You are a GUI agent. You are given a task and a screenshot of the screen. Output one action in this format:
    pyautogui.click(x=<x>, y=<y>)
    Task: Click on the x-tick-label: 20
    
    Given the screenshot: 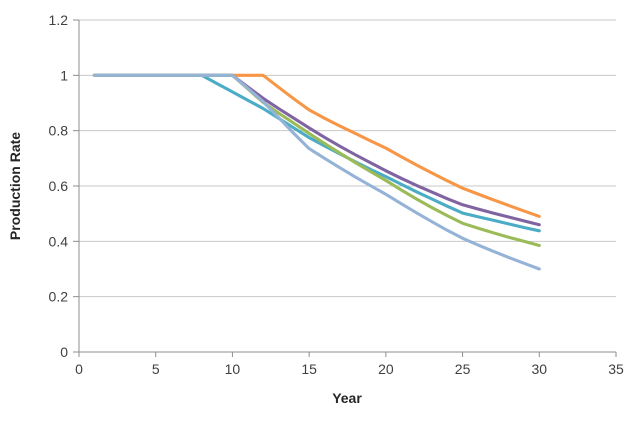 What is the action you would take?
    pyautogui.click(x=386, y=369)
    